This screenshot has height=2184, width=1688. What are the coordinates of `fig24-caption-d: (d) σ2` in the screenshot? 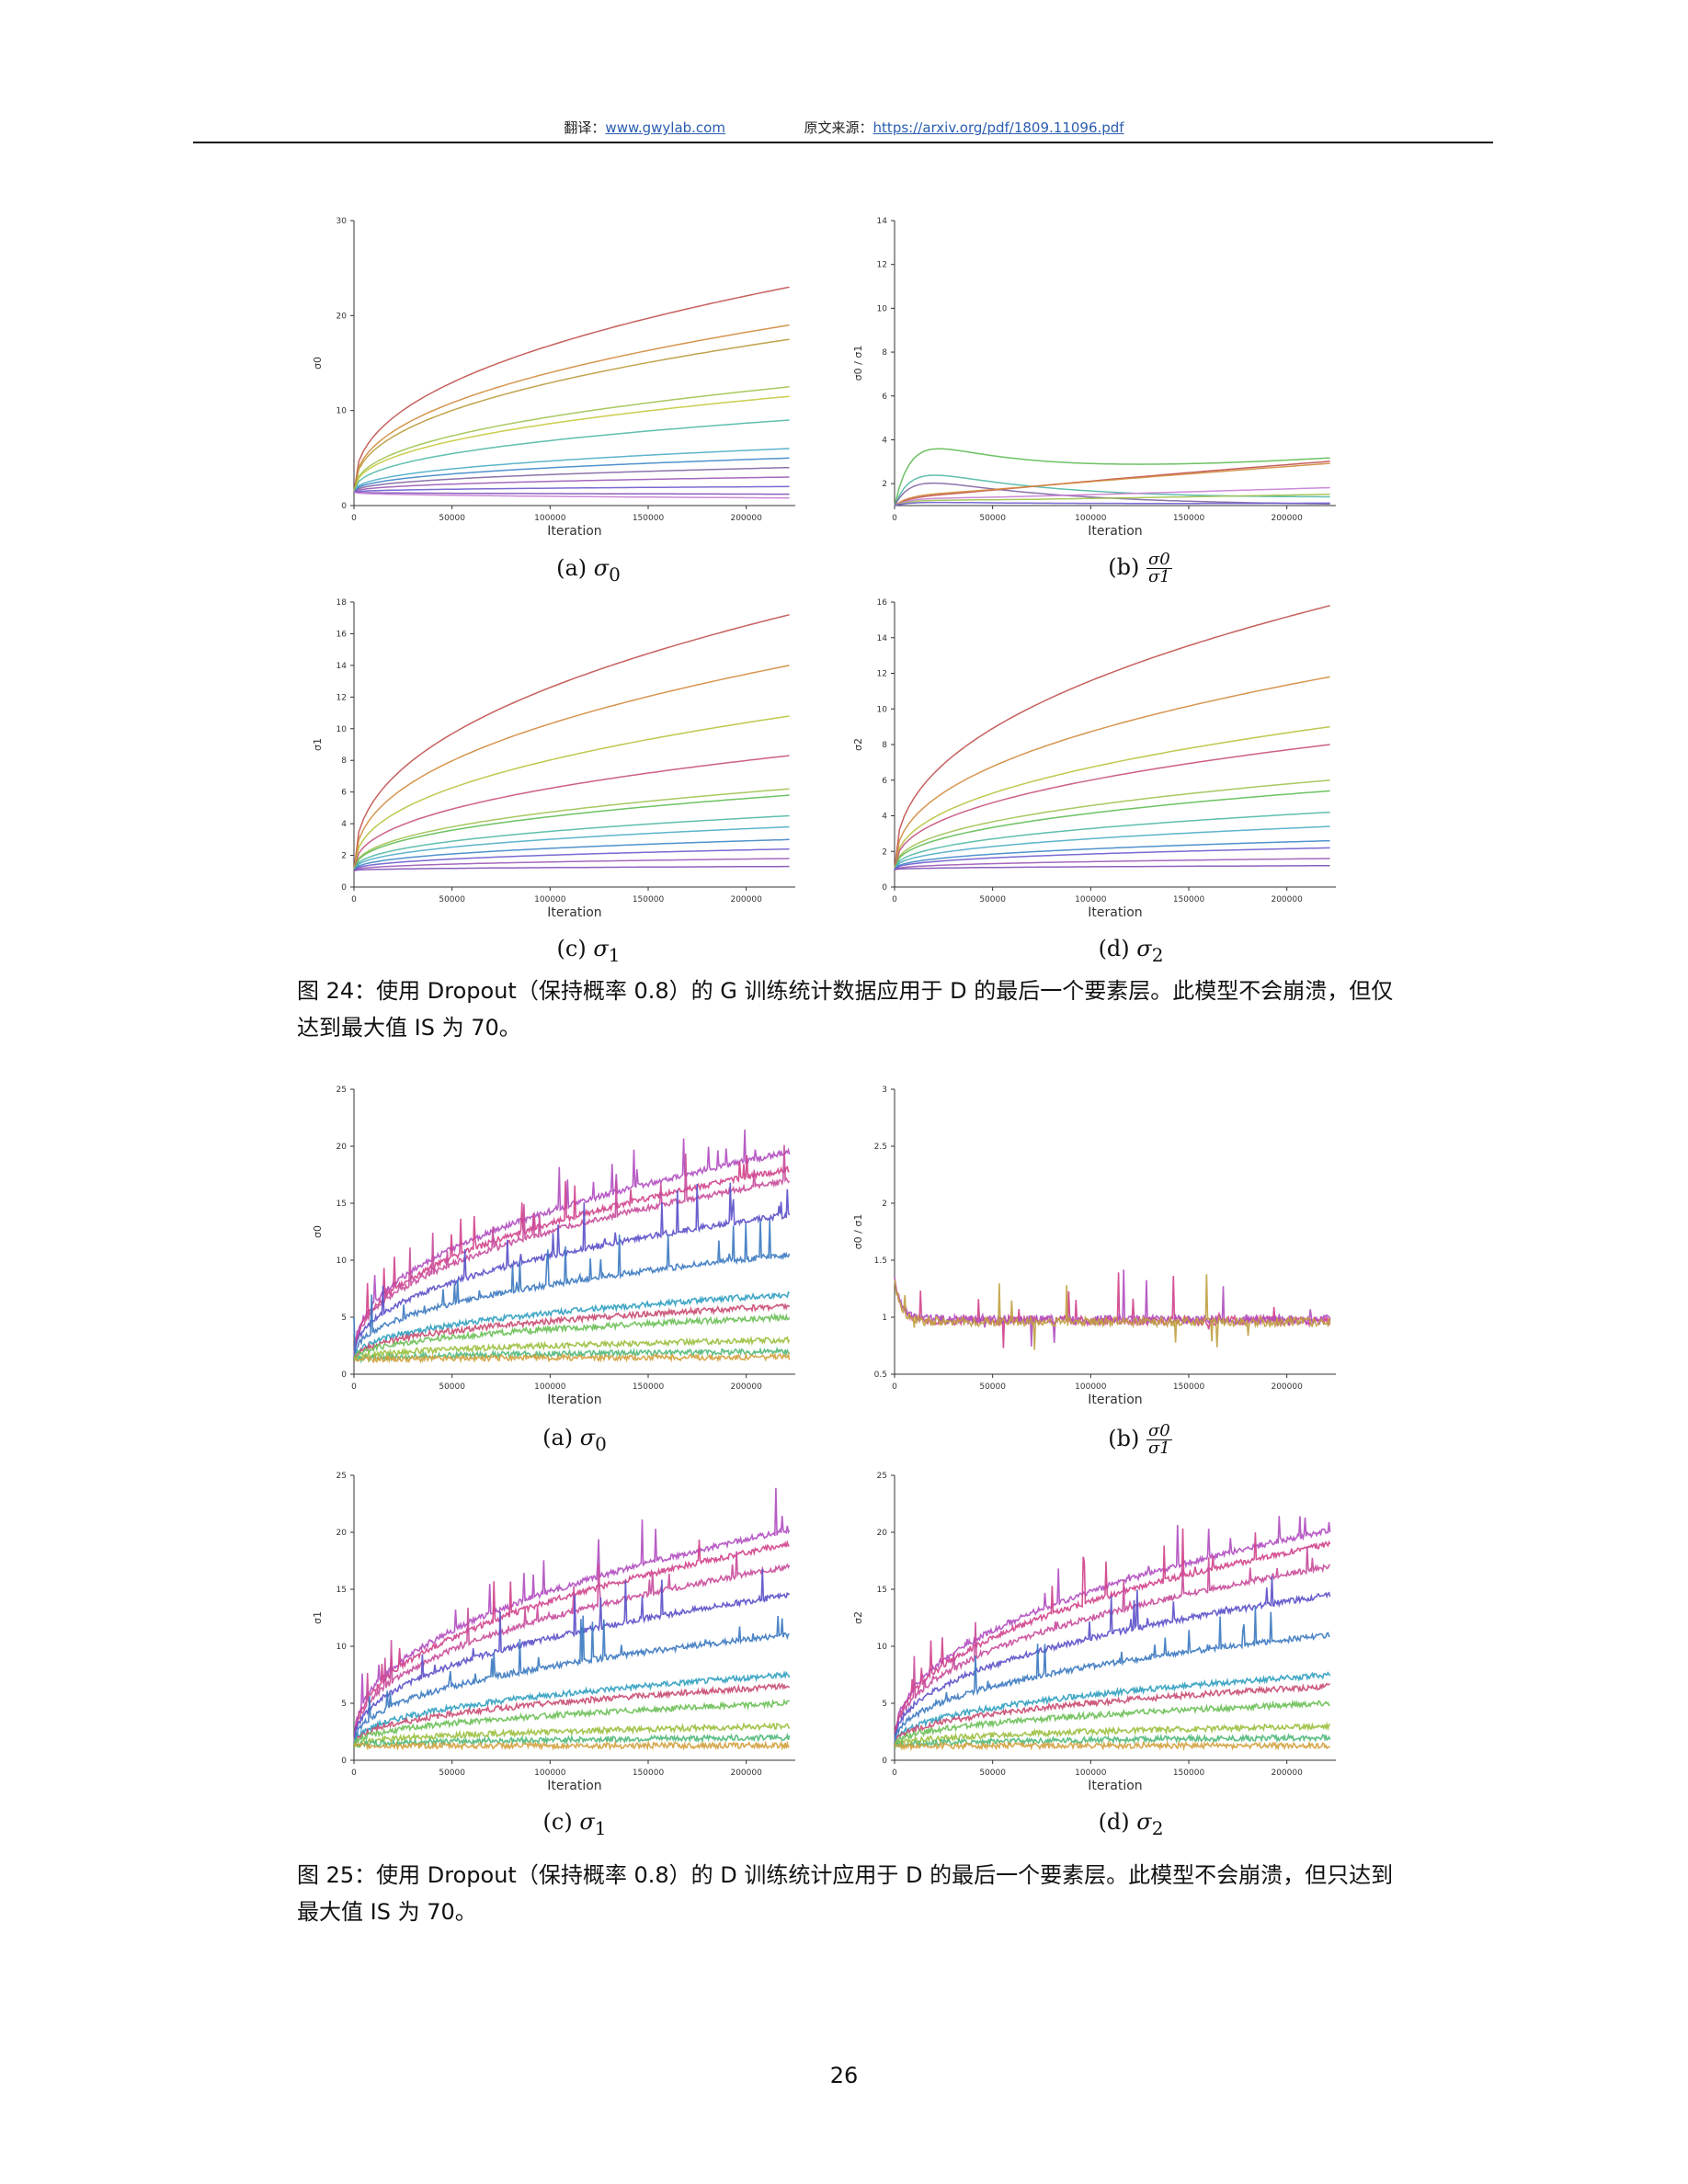 It's located at (1131, 951).